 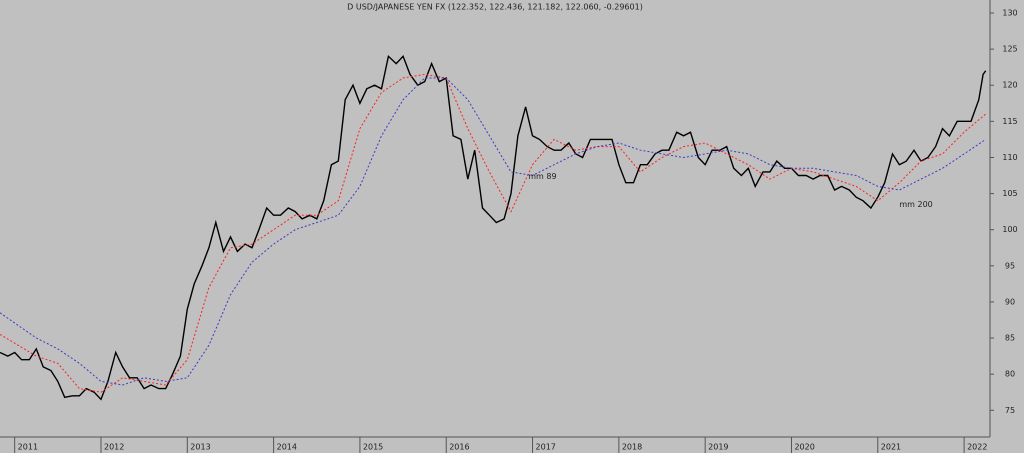 What do you see at coordinates (1009, 157) in the screenshot?
I see `y-tick-label: 110` at bounding box center [1009, 157].